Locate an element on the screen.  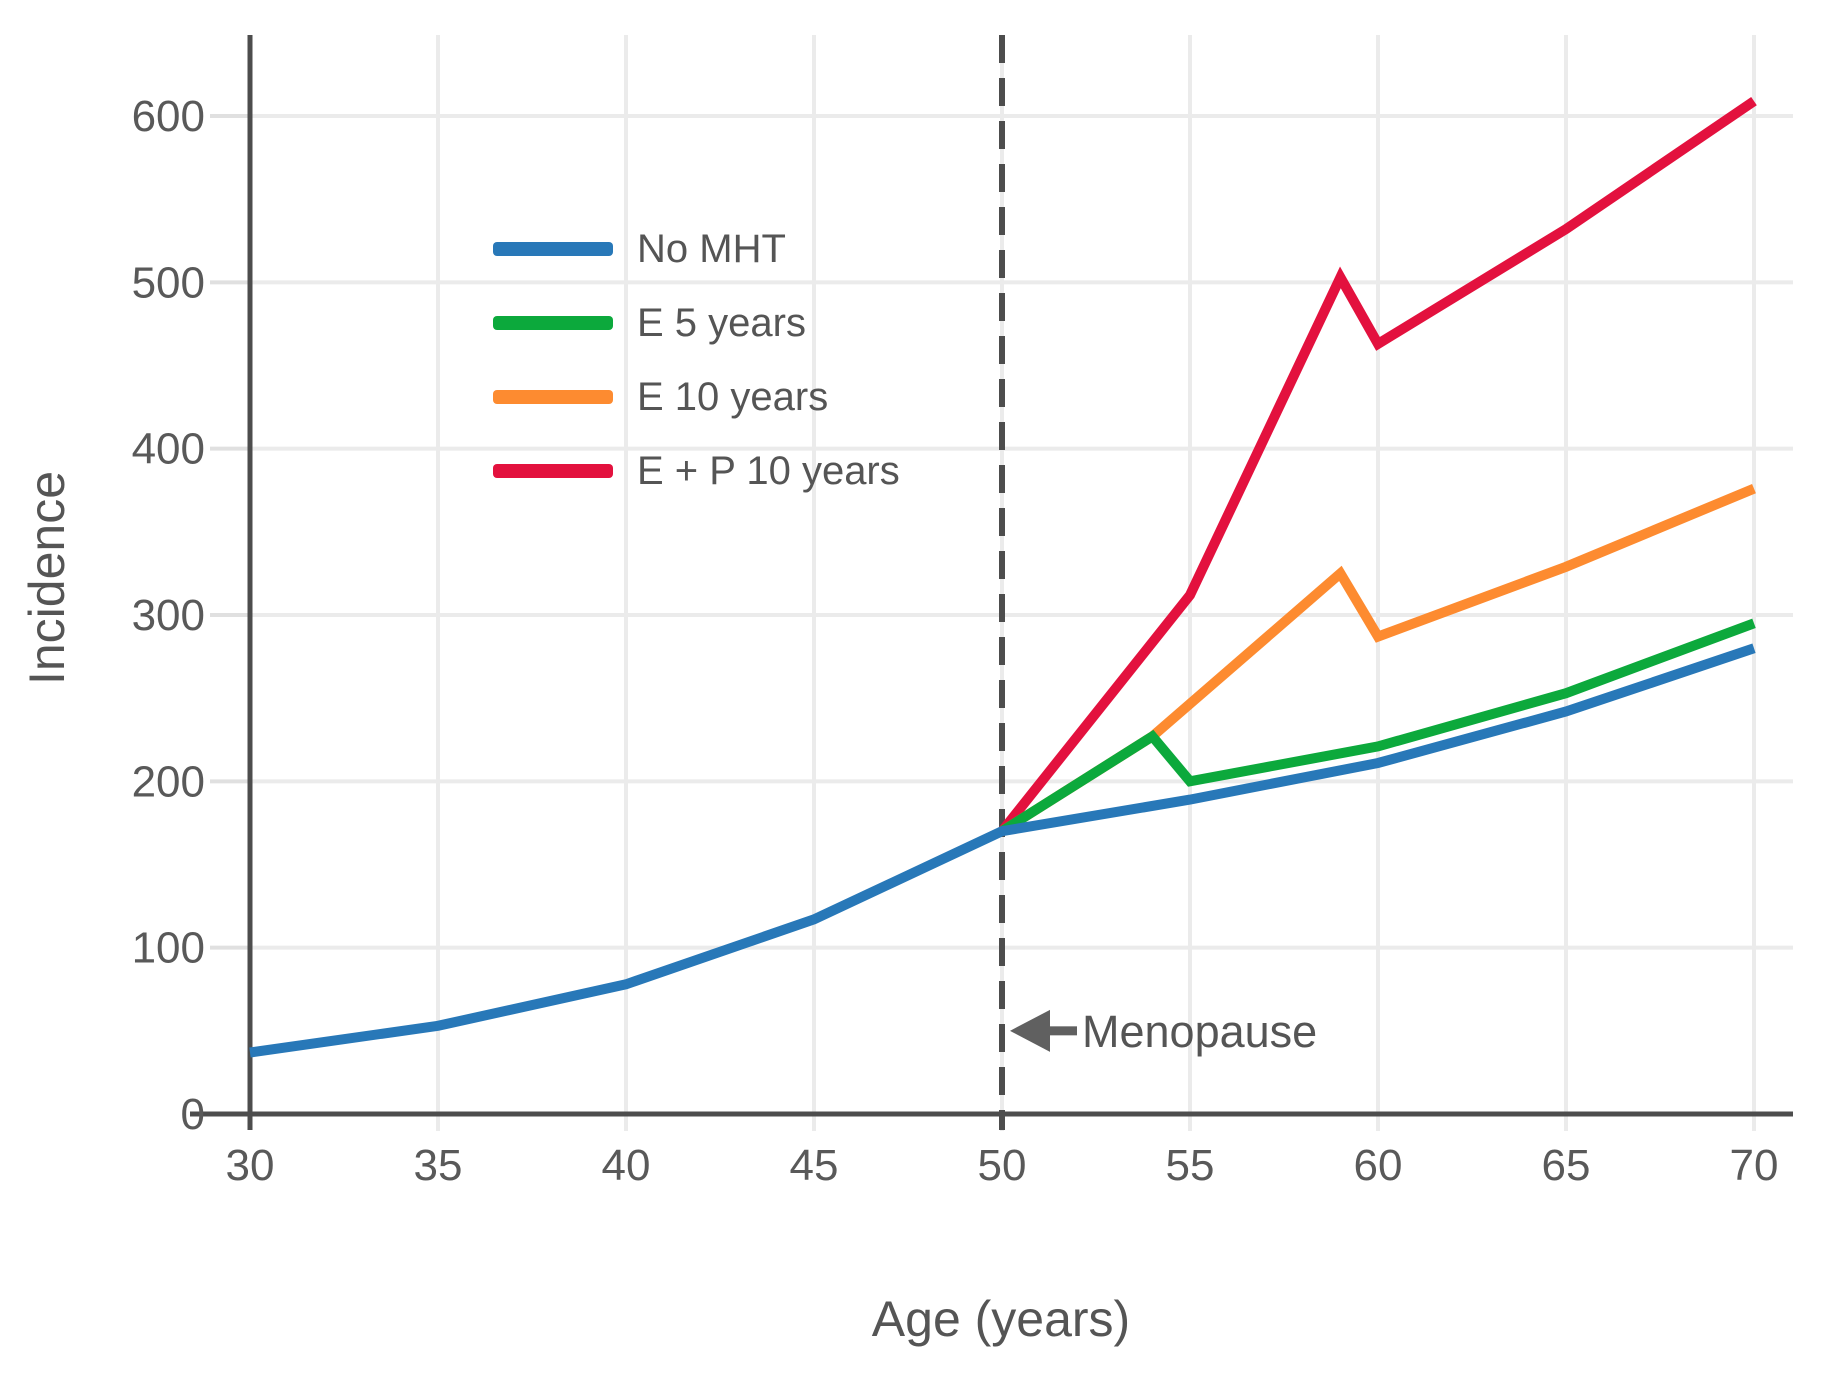
x-tick-label: 60 is located at coordinates (1378, 1165).